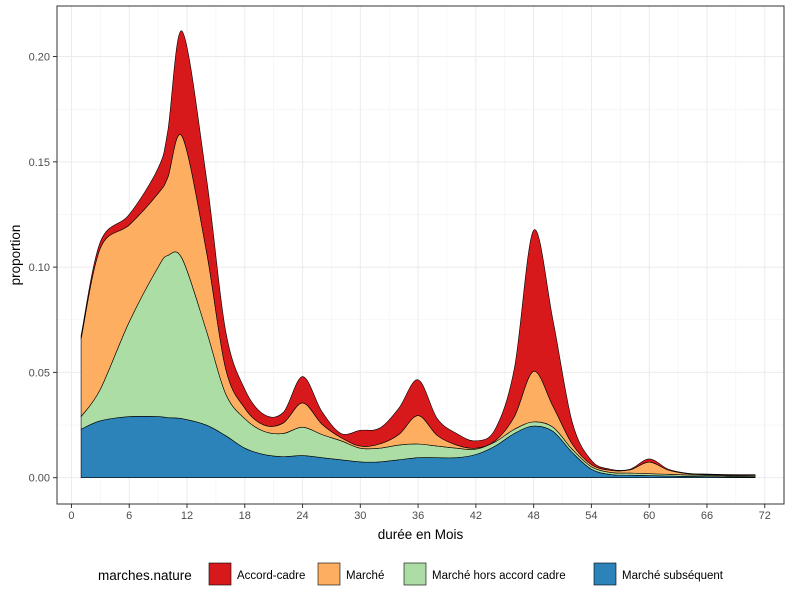 The height and width of the screenshot is (605, 800). Describe the element at coordinates (39, 163) in the screenshot. I see `y-tick-label: 0.15` at that location.